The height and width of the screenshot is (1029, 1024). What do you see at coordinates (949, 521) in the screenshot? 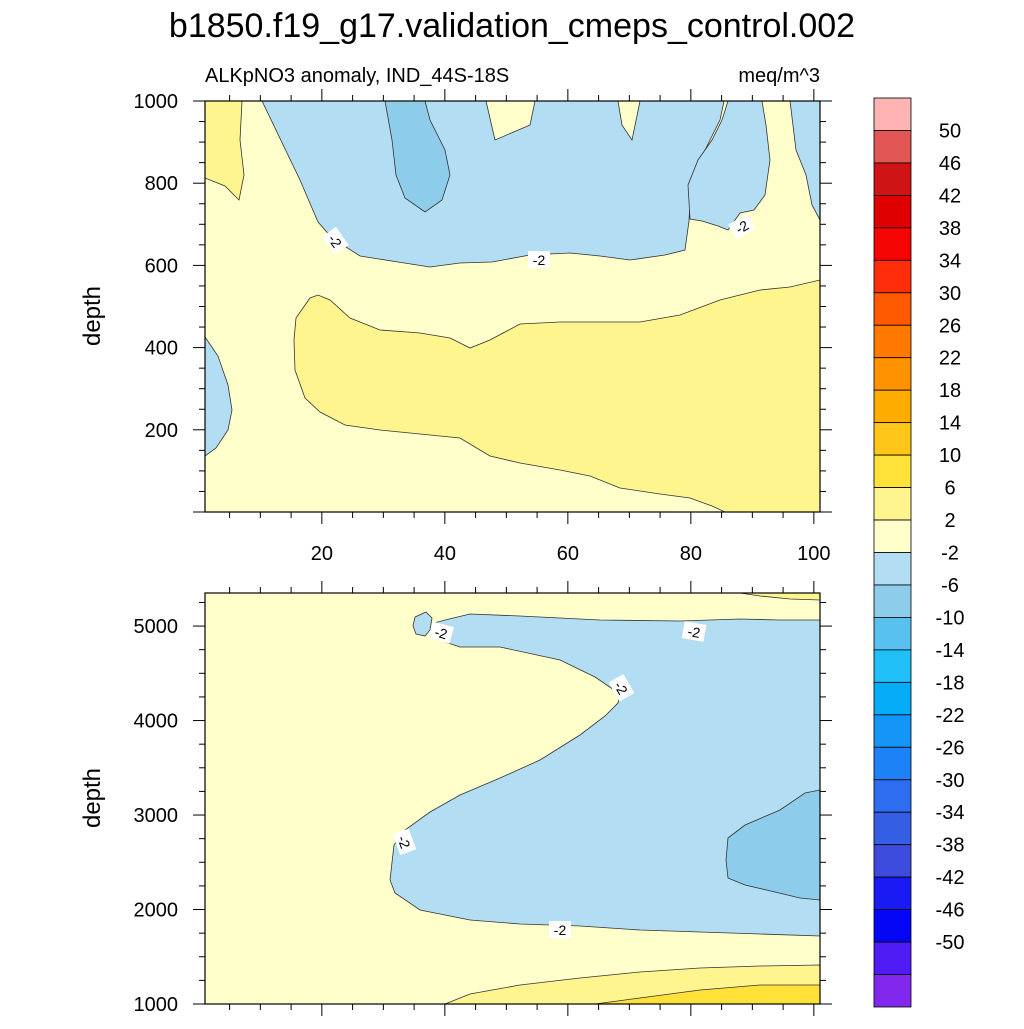
I see `colorbar-label: 2` at bounding box center [949, 521].